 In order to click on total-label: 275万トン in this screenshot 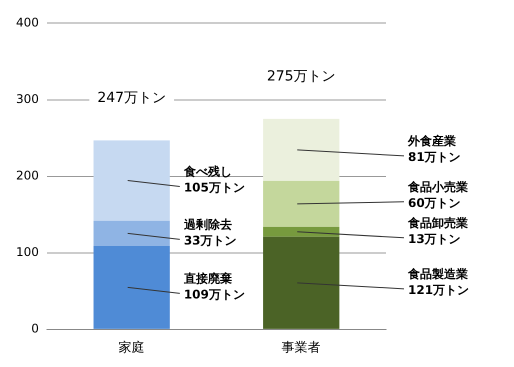, I will do `click(301, 76)`.